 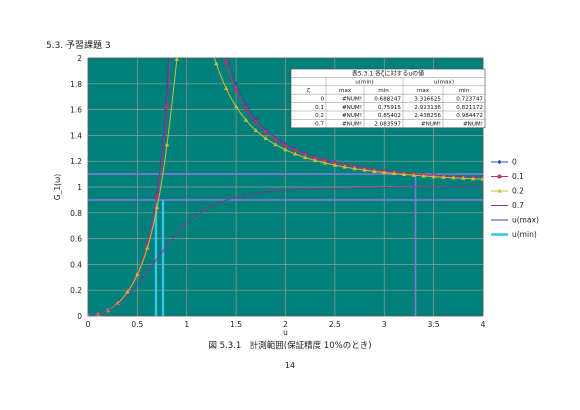 I want to click on legend-label: u(max), so click(x=525, y=220).